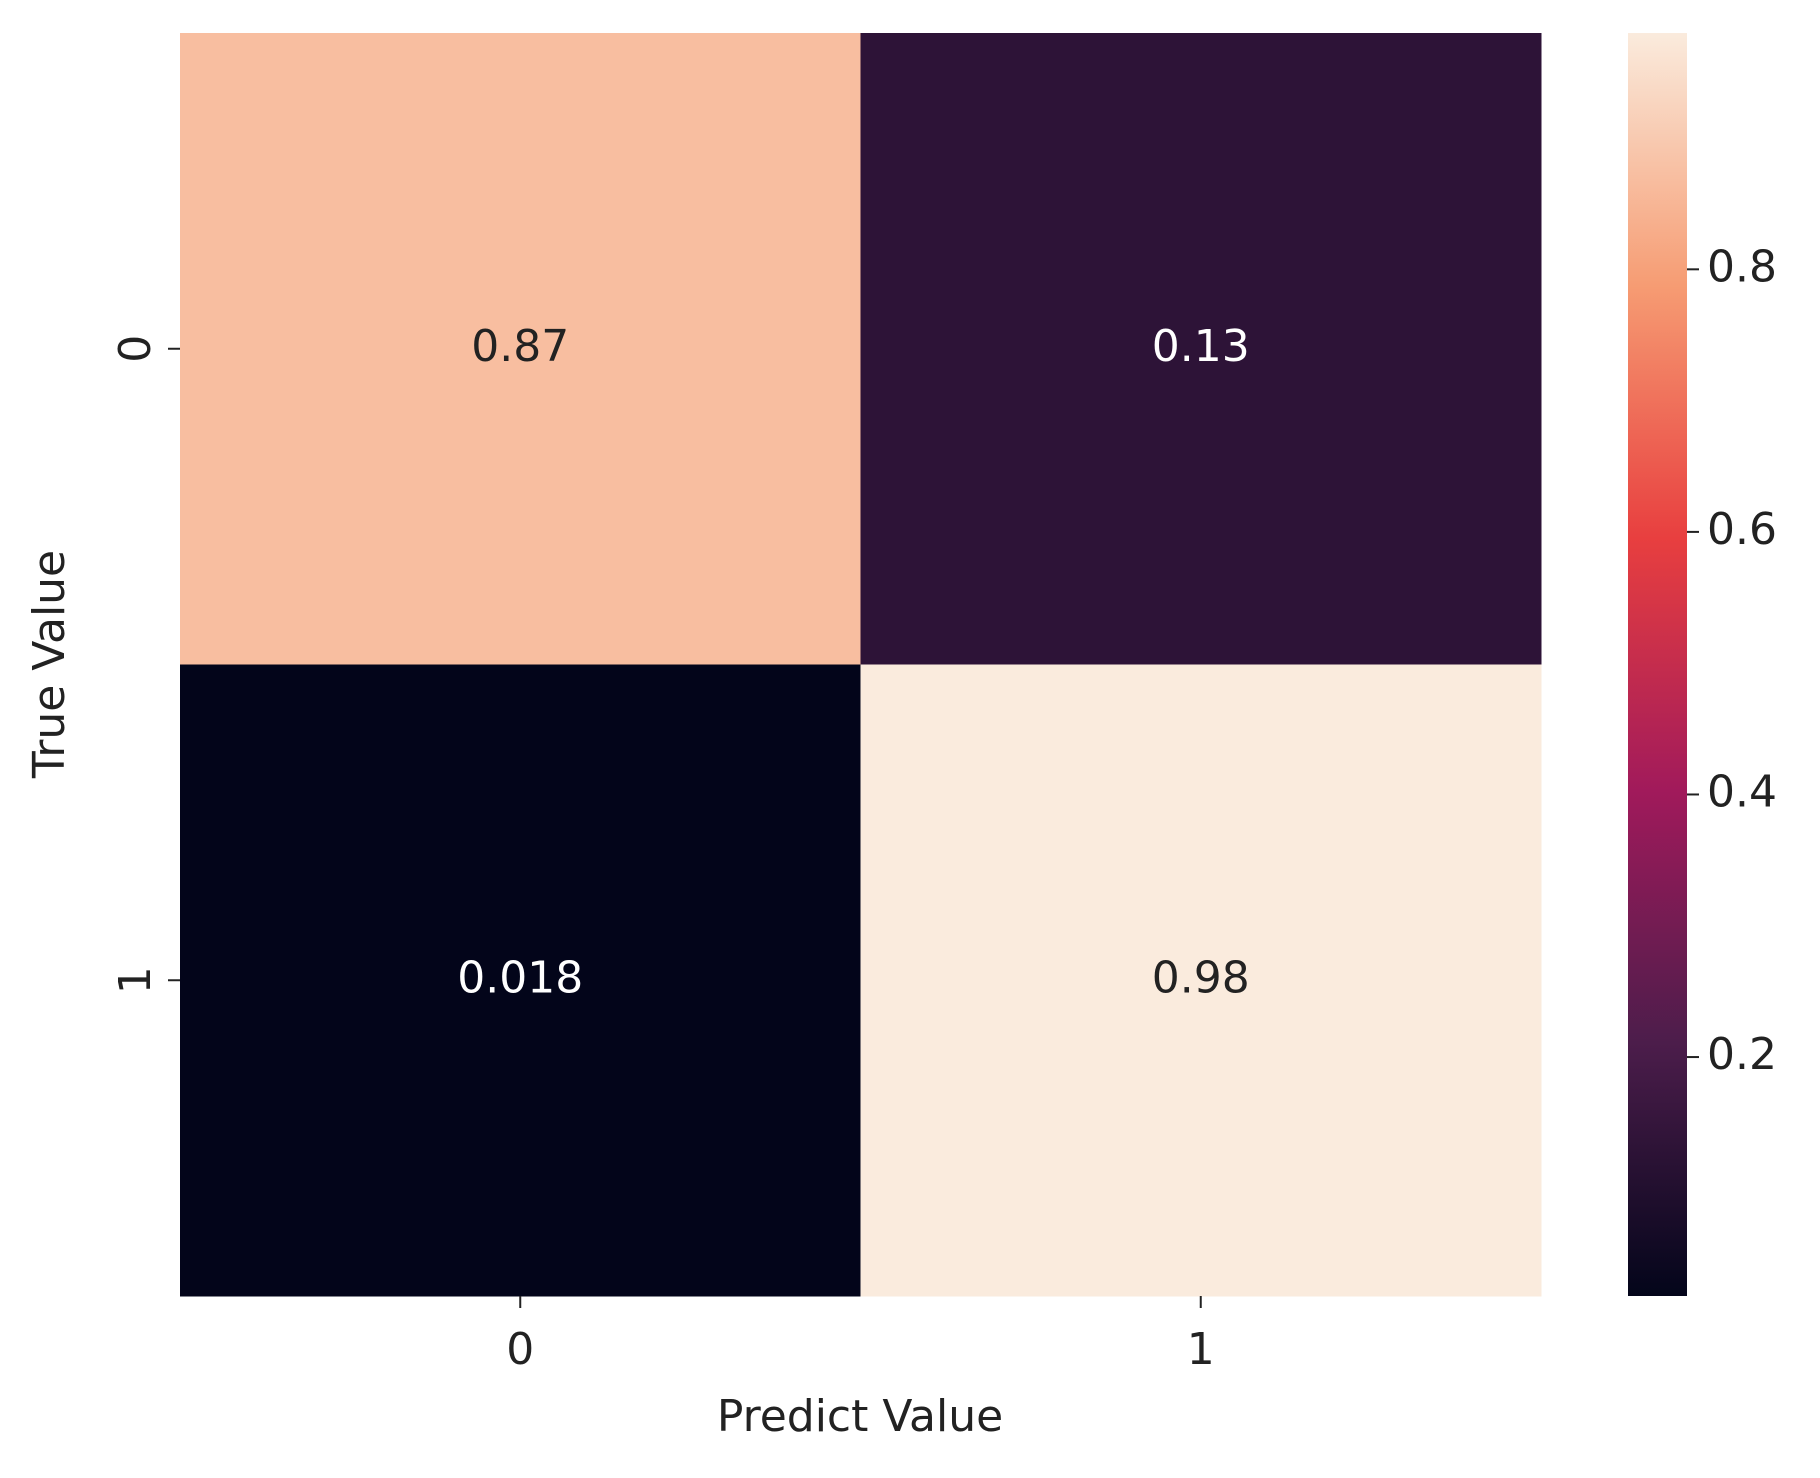 Image resolution: width=1820 pixels, height=1478 pixels. I want to click on y-tick-label: 1, so click(135, 980).